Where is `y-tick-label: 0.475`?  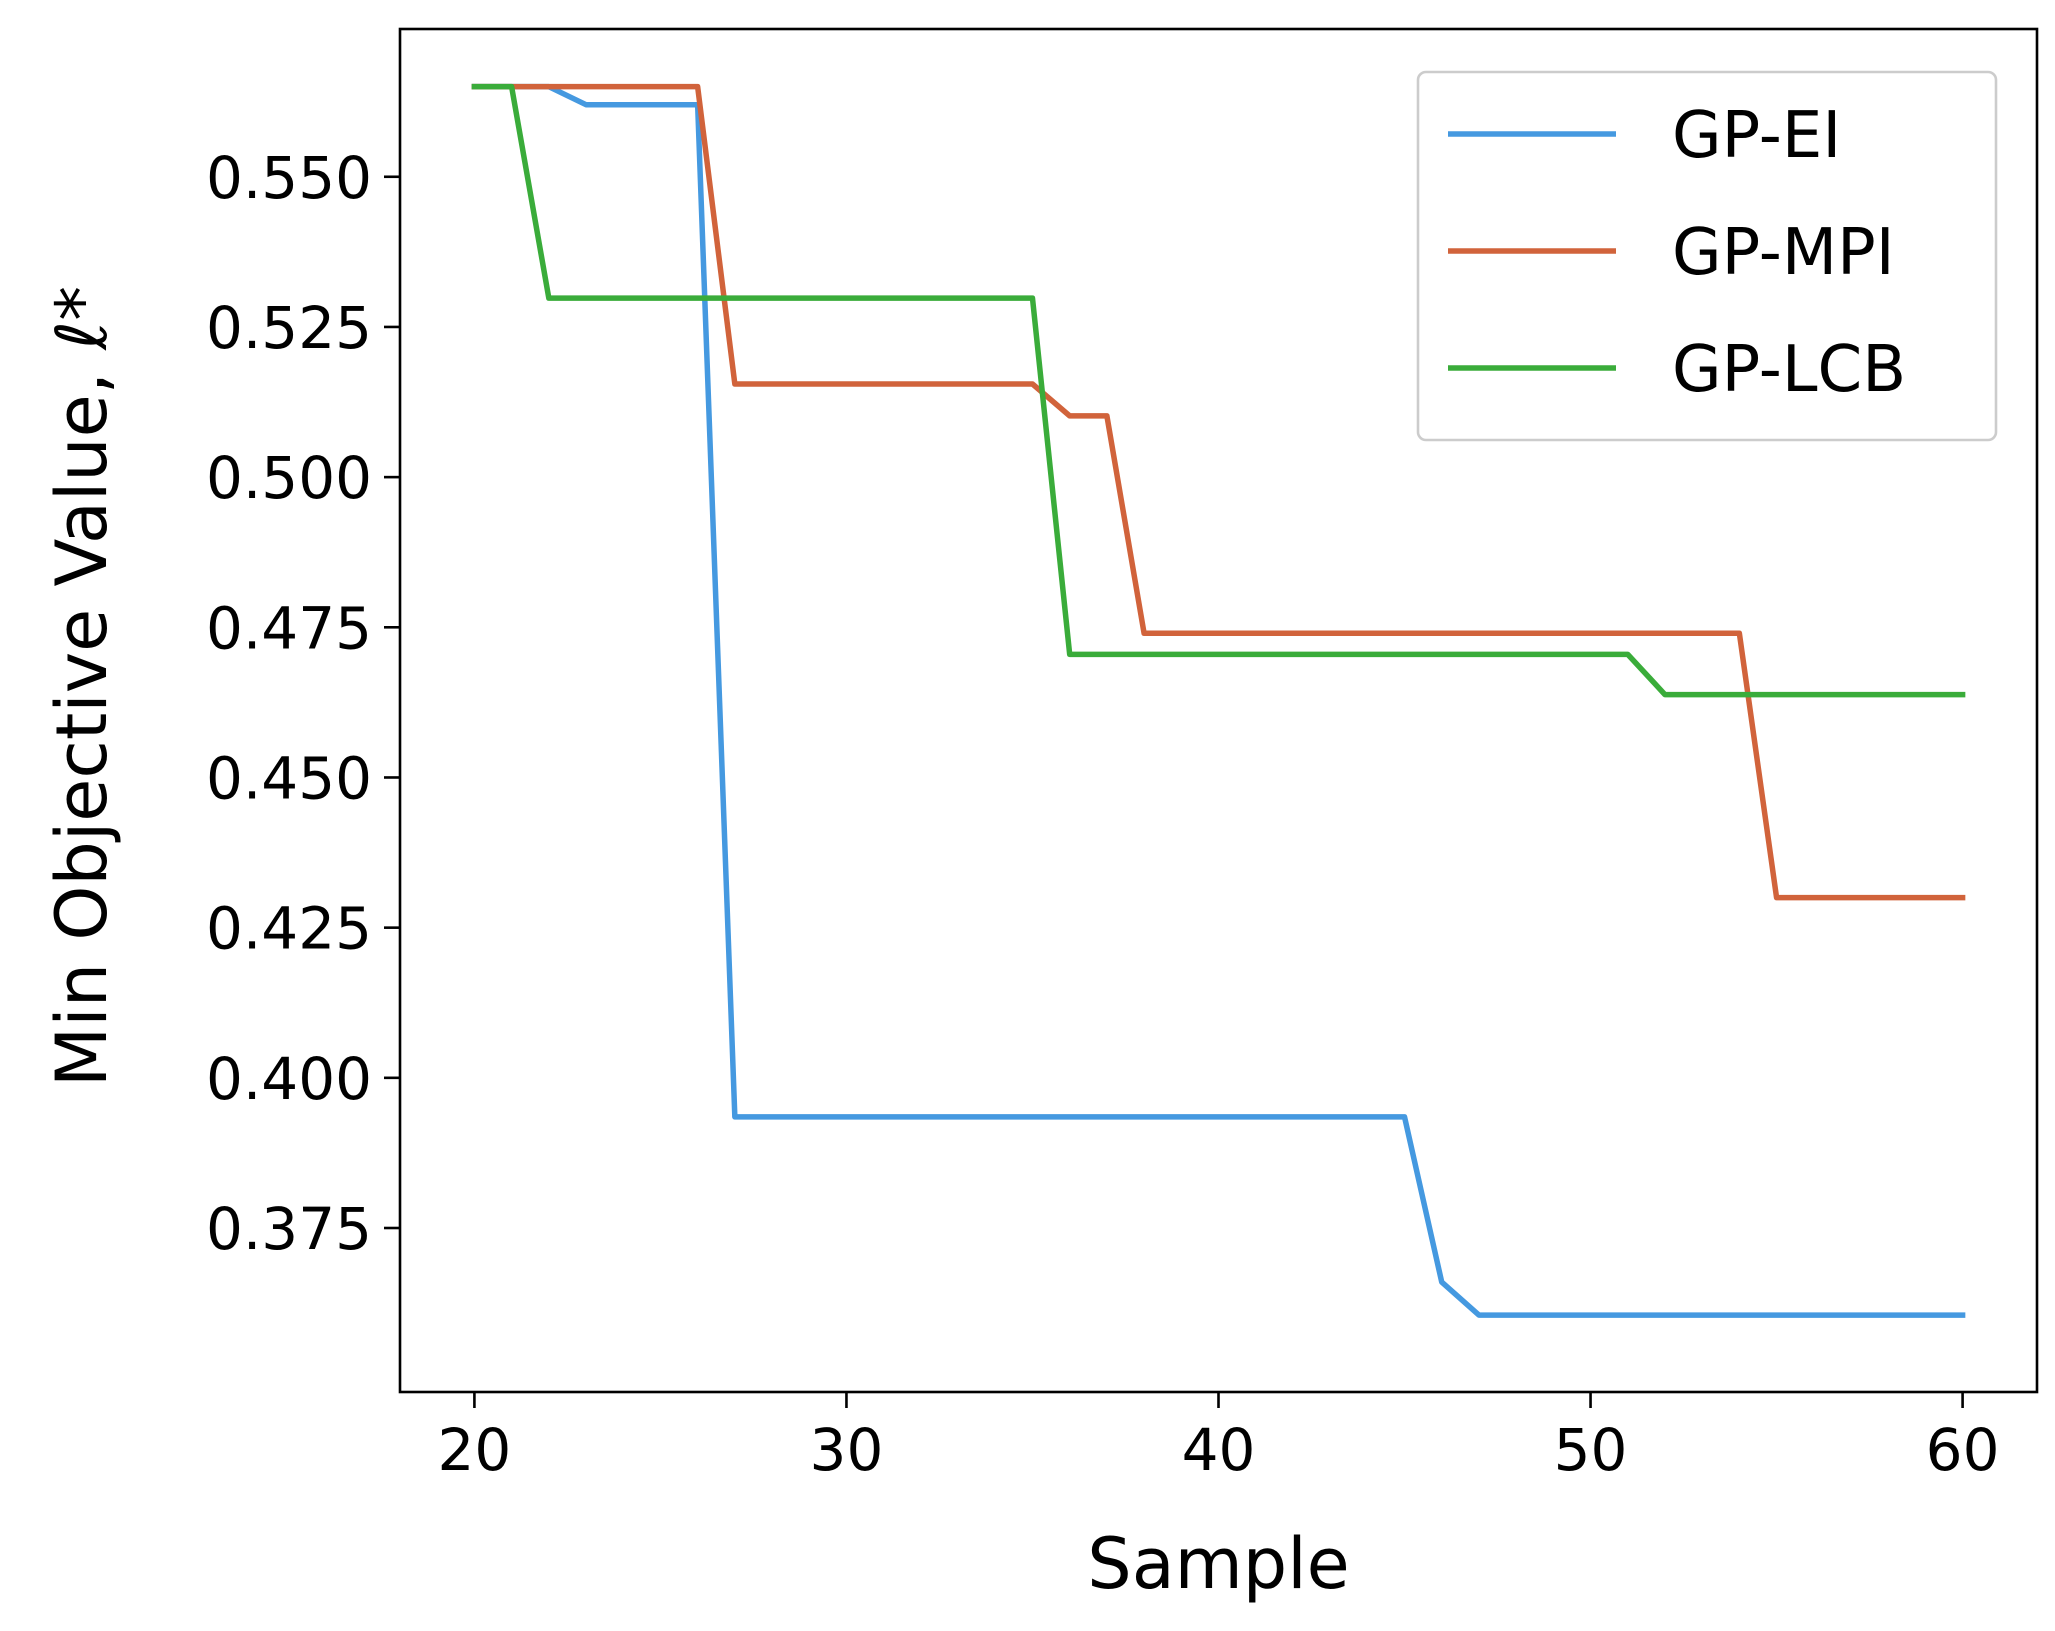 y-tick-label: 0.475 is located at coordinates (289, 628).